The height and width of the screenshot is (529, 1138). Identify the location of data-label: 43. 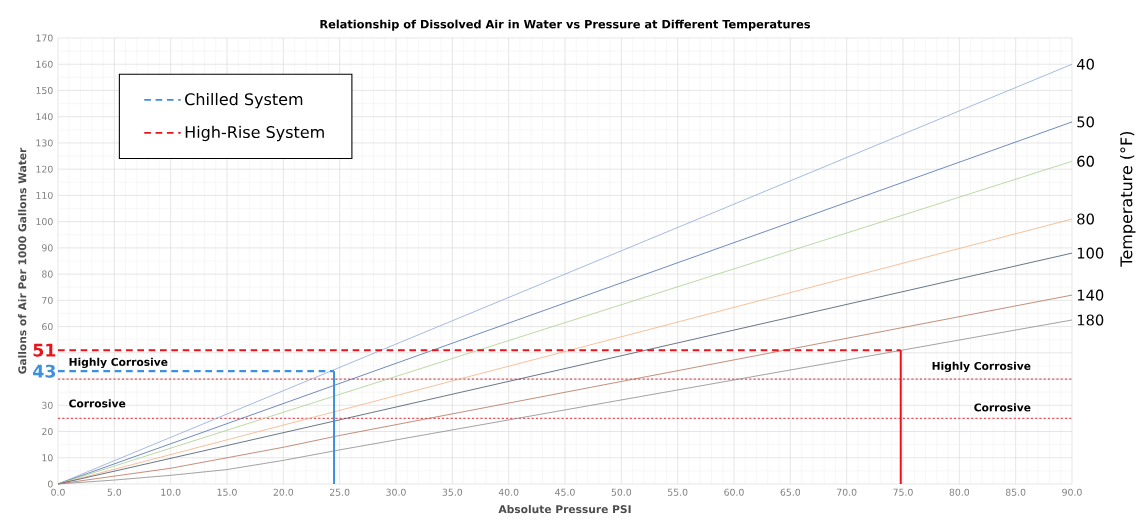
(44, 371).